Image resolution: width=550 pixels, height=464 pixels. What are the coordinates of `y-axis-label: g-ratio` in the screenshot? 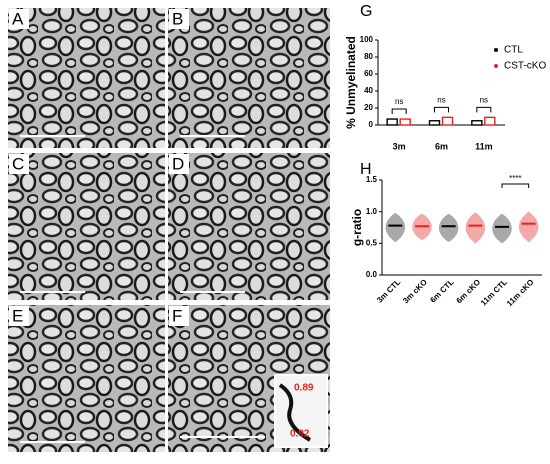 It's located at (357, 227).